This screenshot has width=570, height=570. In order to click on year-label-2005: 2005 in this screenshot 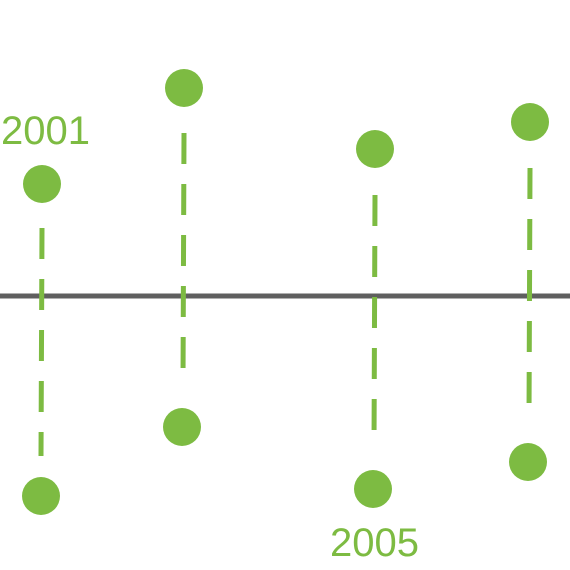, I will do `click(374, 543)`.